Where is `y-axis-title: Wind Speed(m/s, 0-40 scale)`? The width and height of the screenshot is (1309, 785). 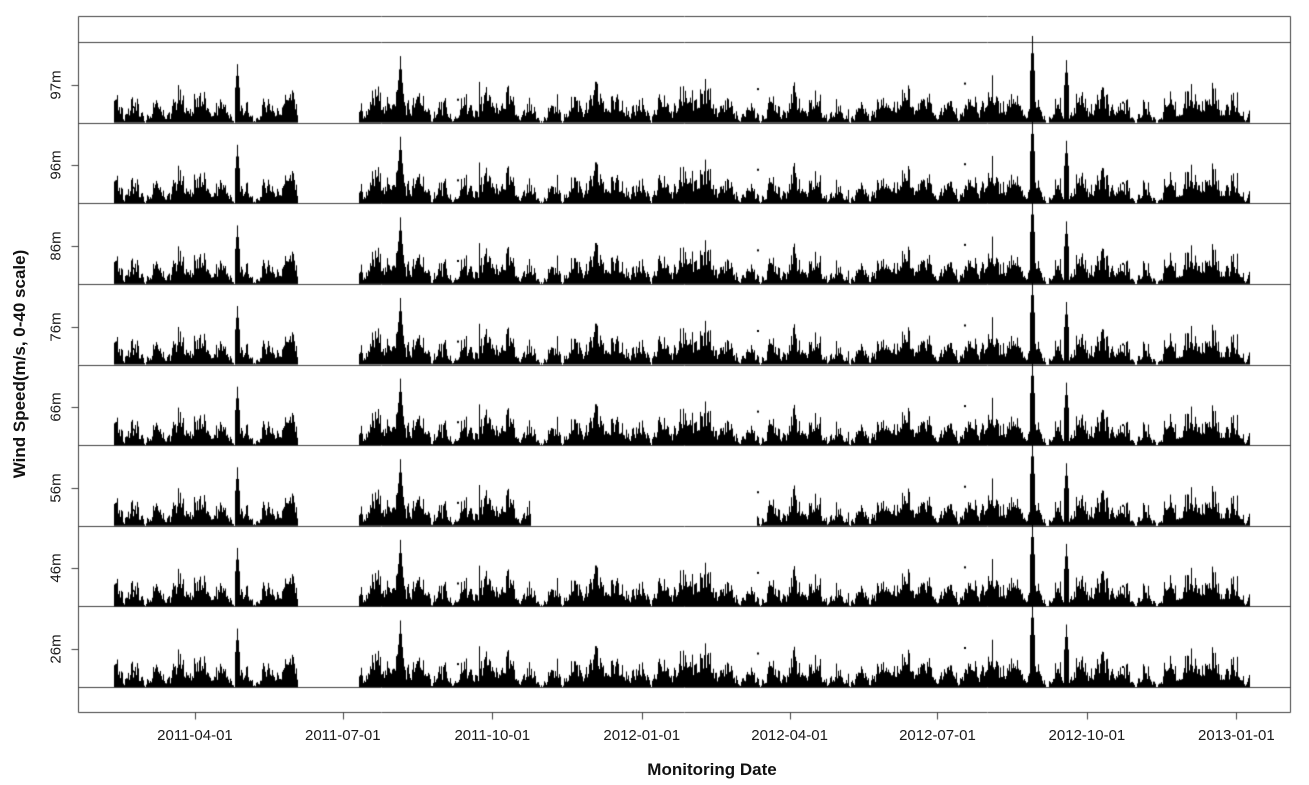 y-axis-title: Wind Speed(m/s, 0-40 scale) is located at coordinates (19, 364).